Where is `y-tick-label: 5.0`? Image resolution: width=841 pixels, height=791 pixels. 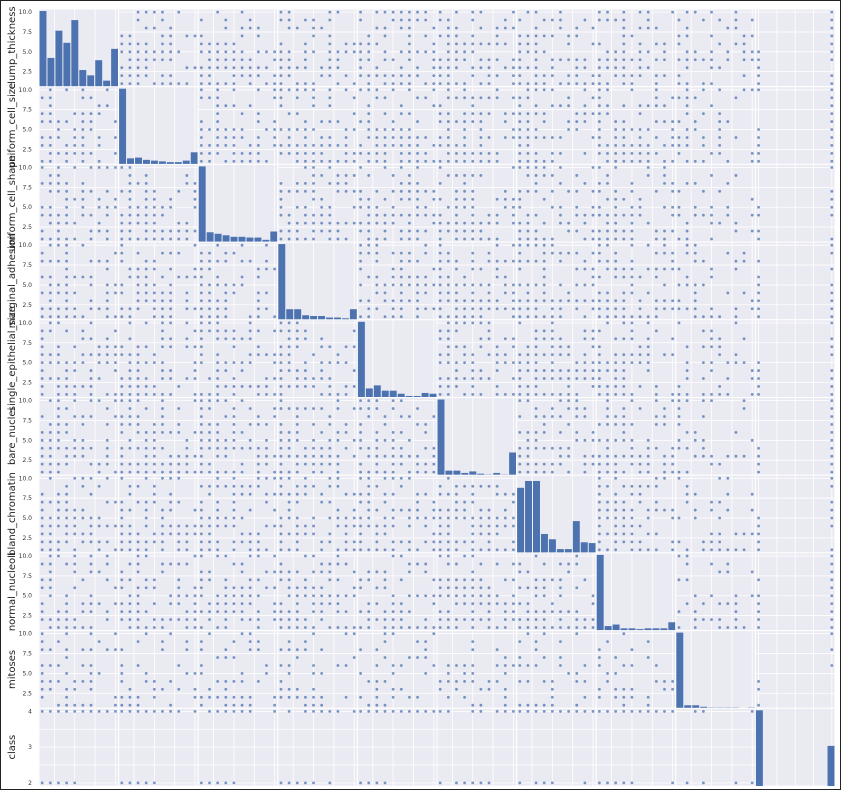
y-tick-label: 5.0 is located at coordinates (27, 596).